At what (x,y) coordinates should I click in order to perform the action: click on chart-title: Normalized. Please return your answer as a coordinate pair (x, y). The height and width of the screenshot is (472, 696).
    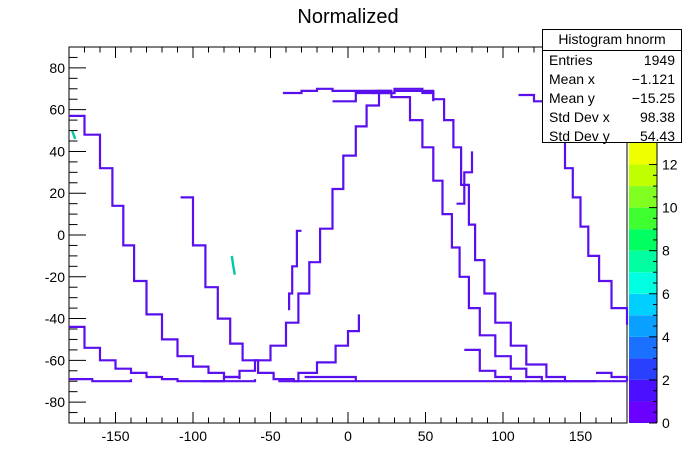
    Looking at the image, I should click on (347, 17).